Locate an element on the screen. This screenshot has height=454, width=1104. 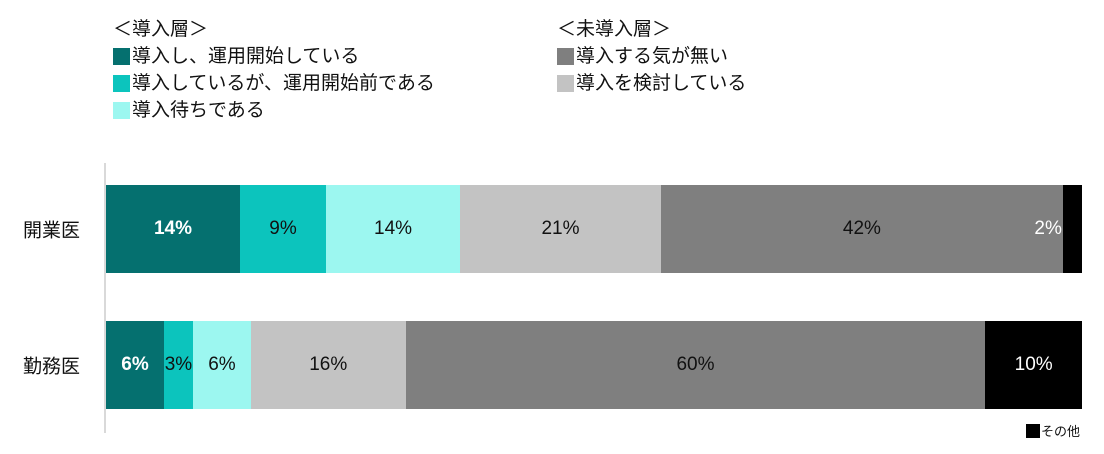
segment-label: 16% is located at coordinates (328, 364).